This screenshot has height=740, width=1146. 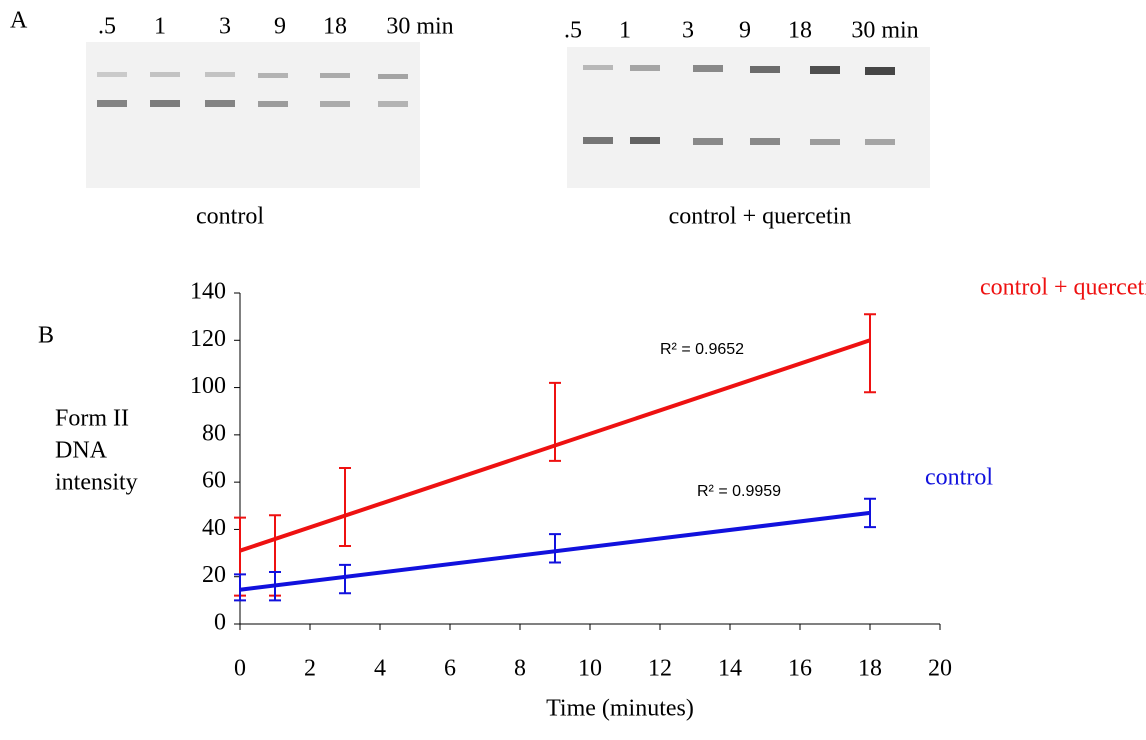 I want to click on x-tick-label: 8, so click(x=520, y=669).